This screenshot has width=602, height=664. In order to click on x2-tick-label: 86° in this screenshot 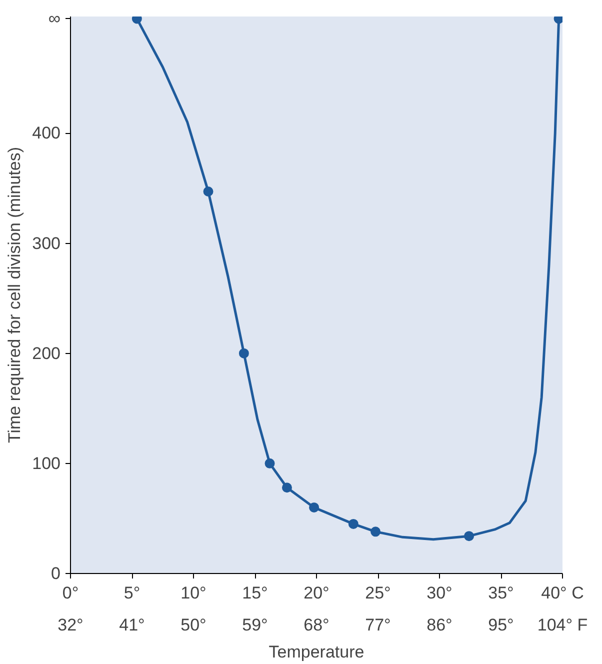, I will do `click(439, 625)`.